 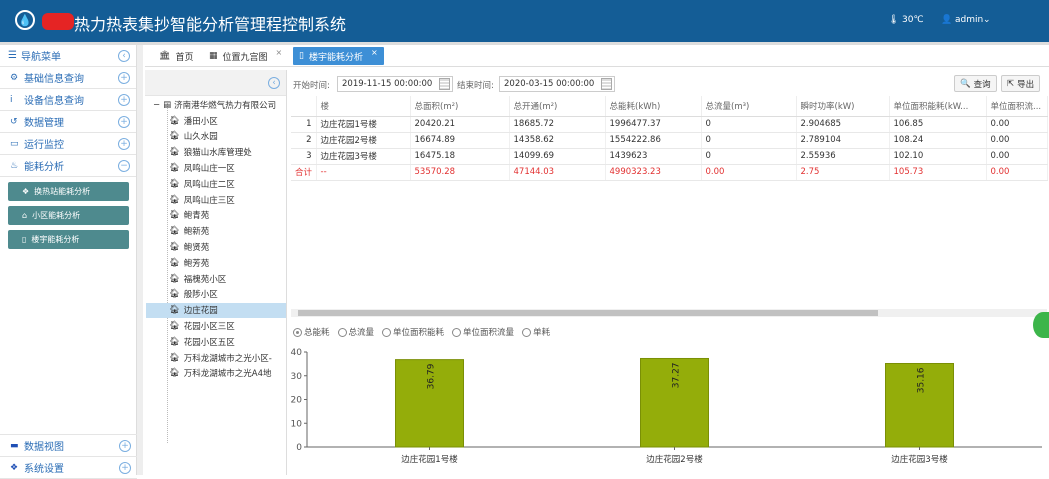 What do you see at coordinates (165, 56) in the screenshot?
I see `bank-icon: 🏛` at bounding box center [165, 56].